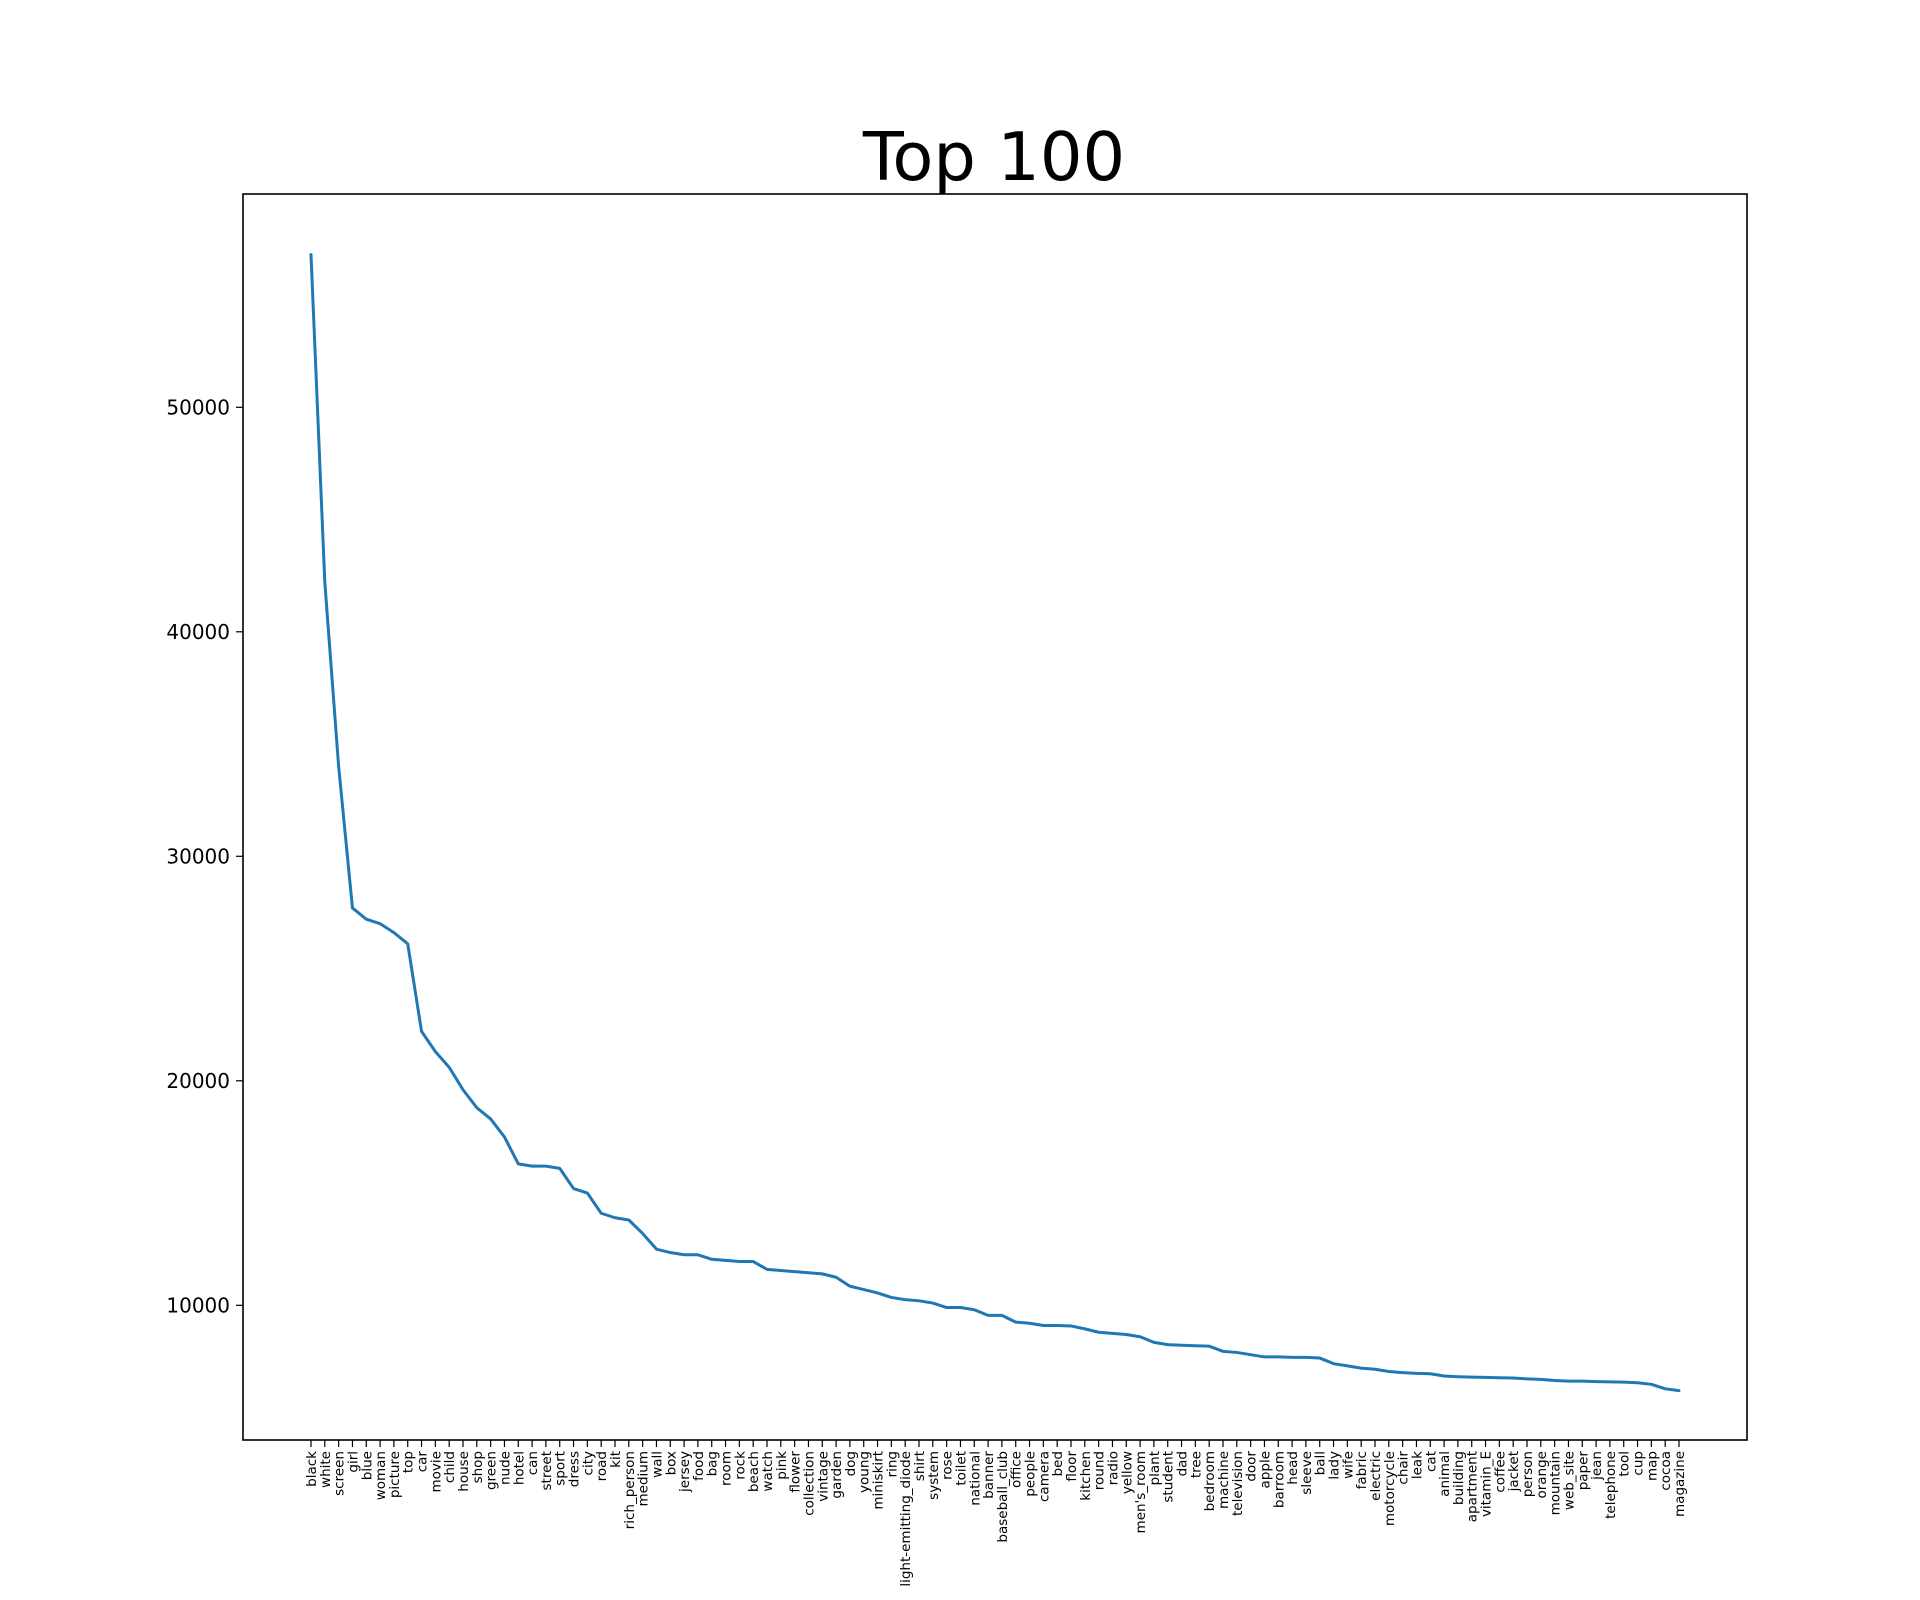 The image size is (1920, 1600). I want to click on x-tick-label: jacket, so click(1514, 1471).